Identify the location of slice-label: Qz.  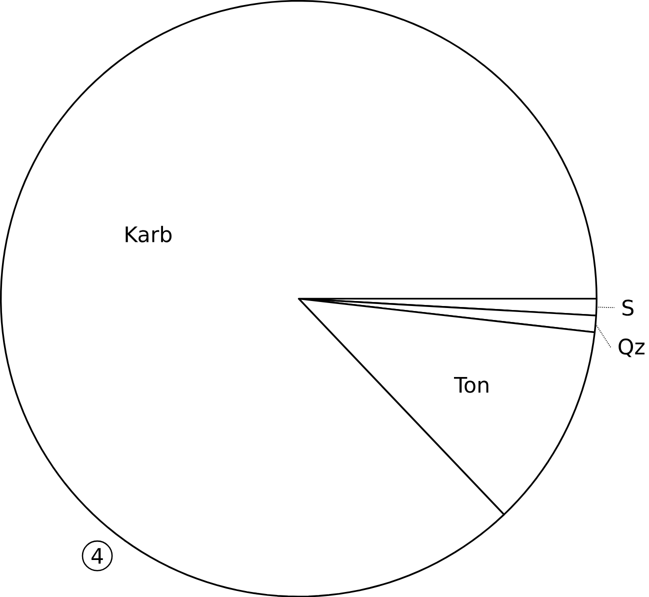
(631, 347).